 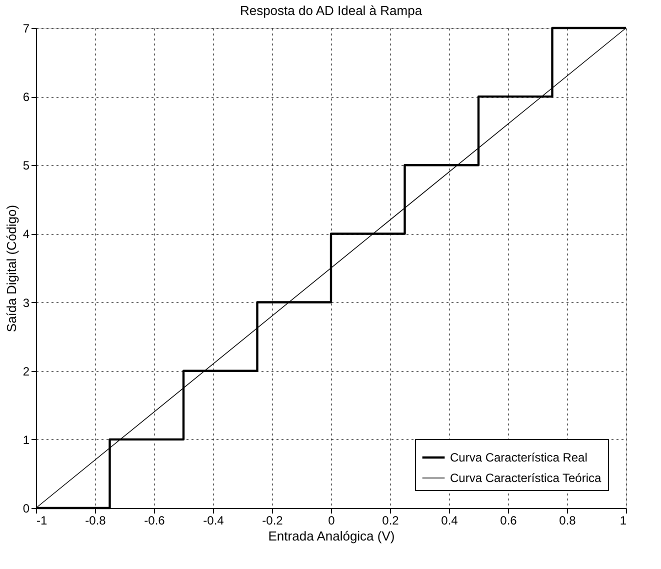 What do you see at coordinates (95, 521) in the screenshot?
I see `x-tick-label: -0.8` at bounding box center [95, 521].